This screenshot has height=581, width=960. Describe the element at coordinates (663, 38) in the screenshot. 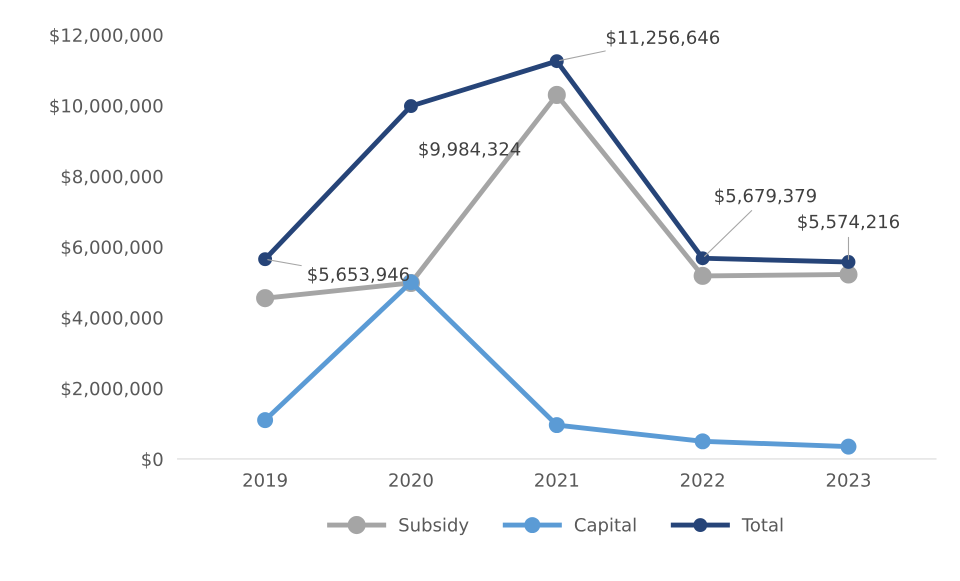

I see `data-label: $11,256,646` at that location.